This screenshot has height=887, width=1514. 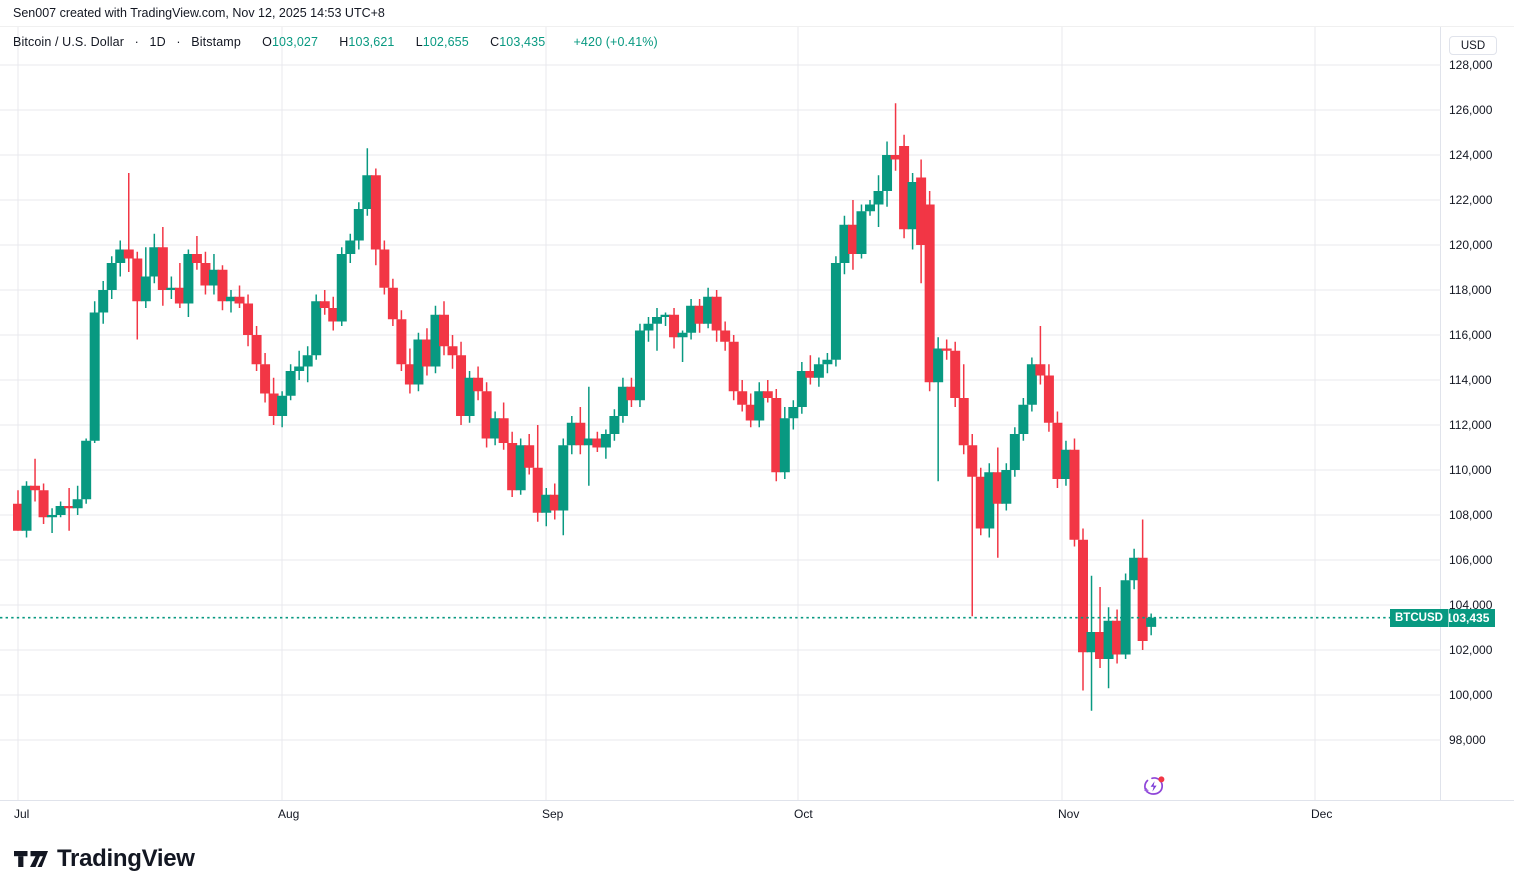 What do you see at coordinates (1471, 245) in the screenshot?
I see `price-tick-label: 120,000` at bounding box center [1471, 245].